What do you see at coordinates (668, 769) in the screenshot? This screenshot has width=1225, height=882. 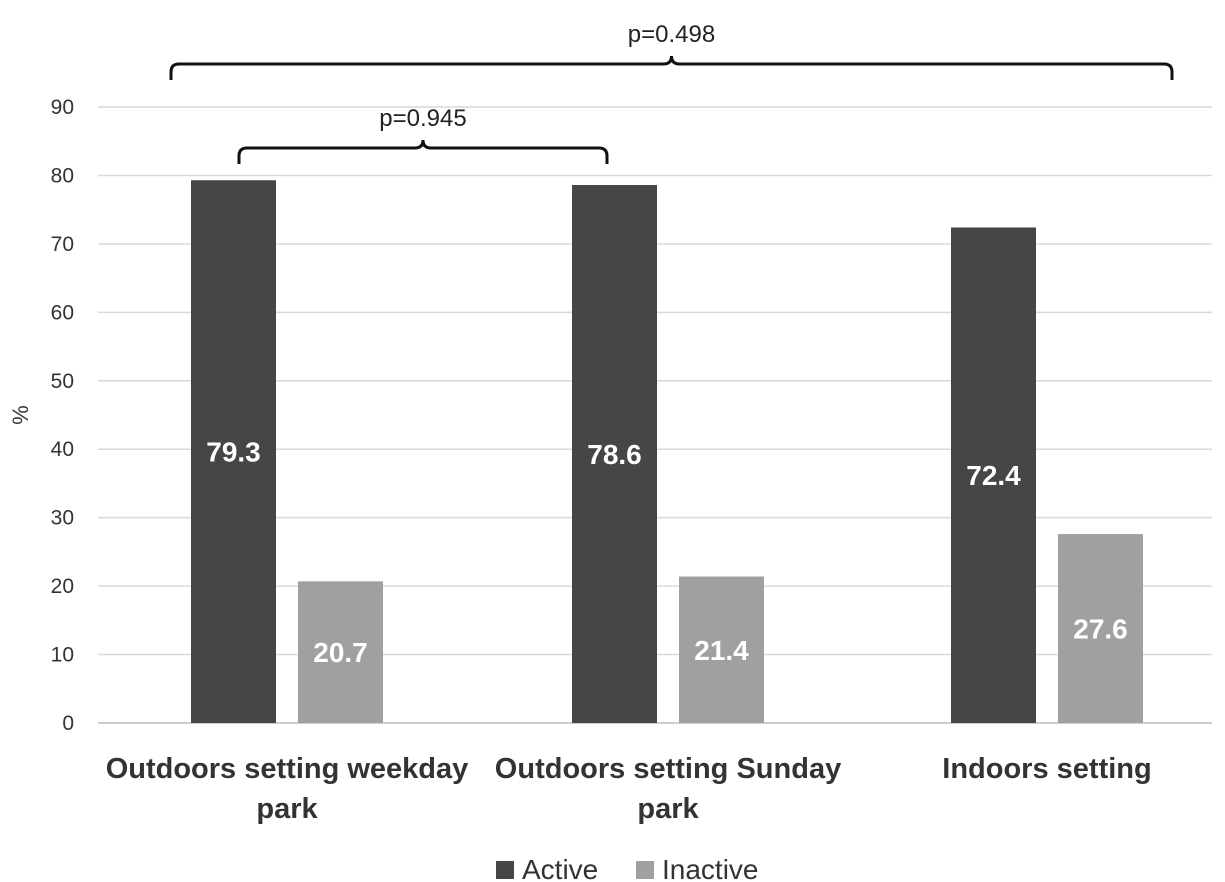 I see `x-category-line: Outdoors setting Sunday` at bounding box center [668, 769].